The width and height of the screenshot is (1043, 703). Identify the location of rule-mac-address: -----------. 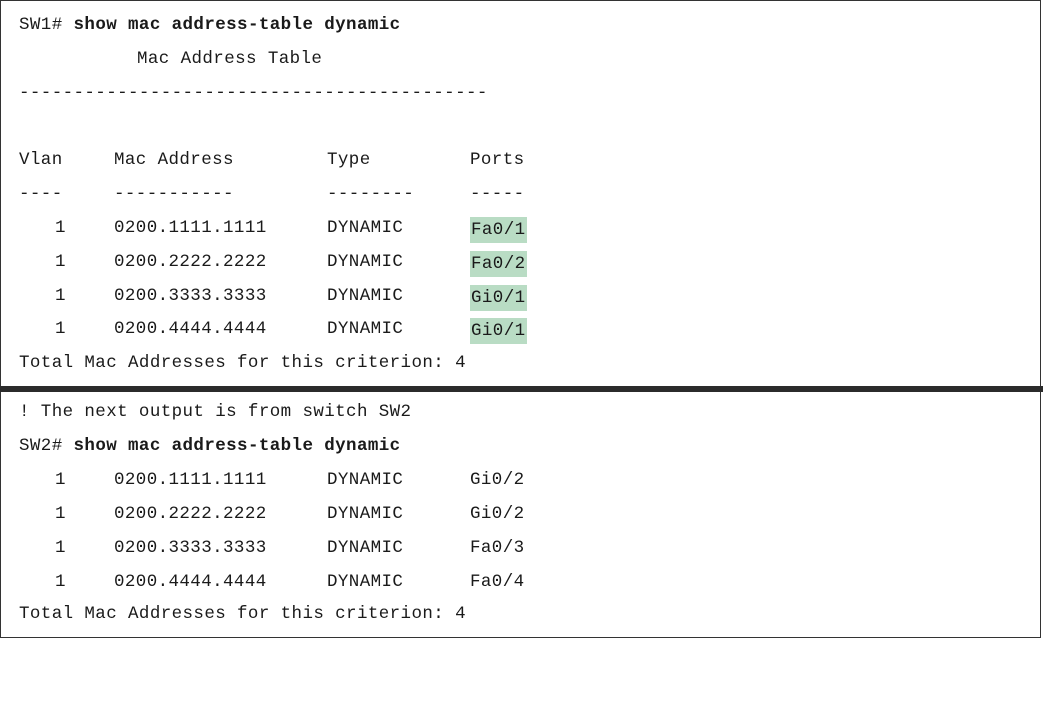
(174, 194).